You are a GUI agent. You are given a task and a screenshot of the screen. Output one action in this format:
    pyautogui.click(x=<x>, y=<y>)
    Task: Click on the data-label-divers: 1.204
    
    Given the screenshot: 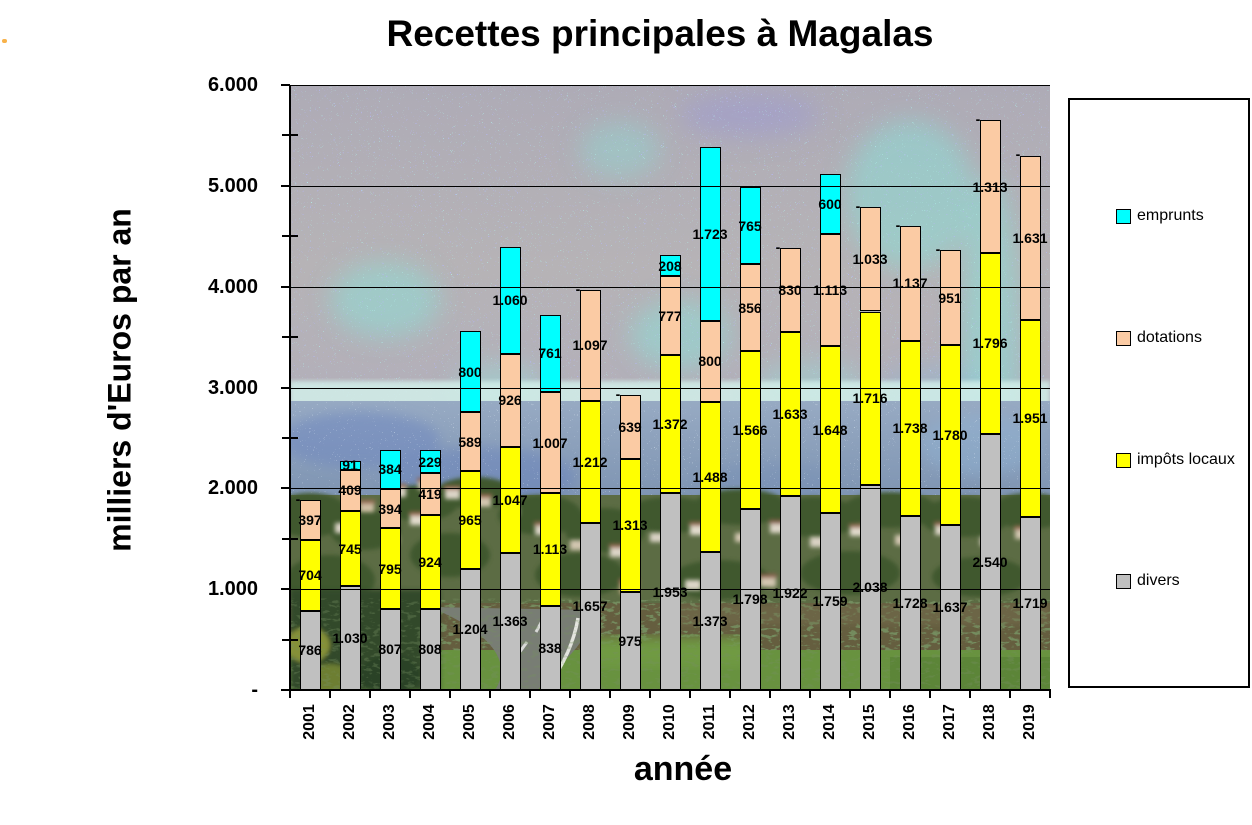 What is the action you would take?
    pyautogui.click(x=470, y=629)
    